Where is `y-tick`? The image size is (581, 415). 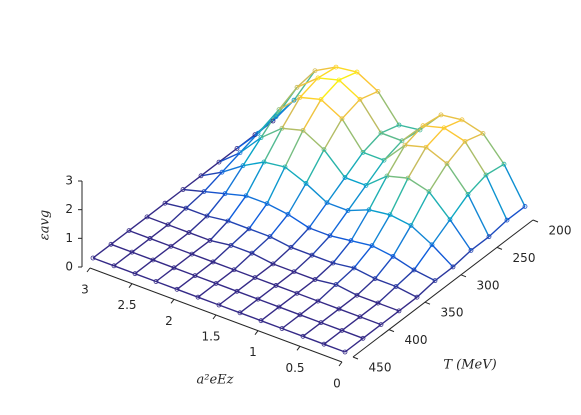
y-tick is located at coordinates (427, 303).